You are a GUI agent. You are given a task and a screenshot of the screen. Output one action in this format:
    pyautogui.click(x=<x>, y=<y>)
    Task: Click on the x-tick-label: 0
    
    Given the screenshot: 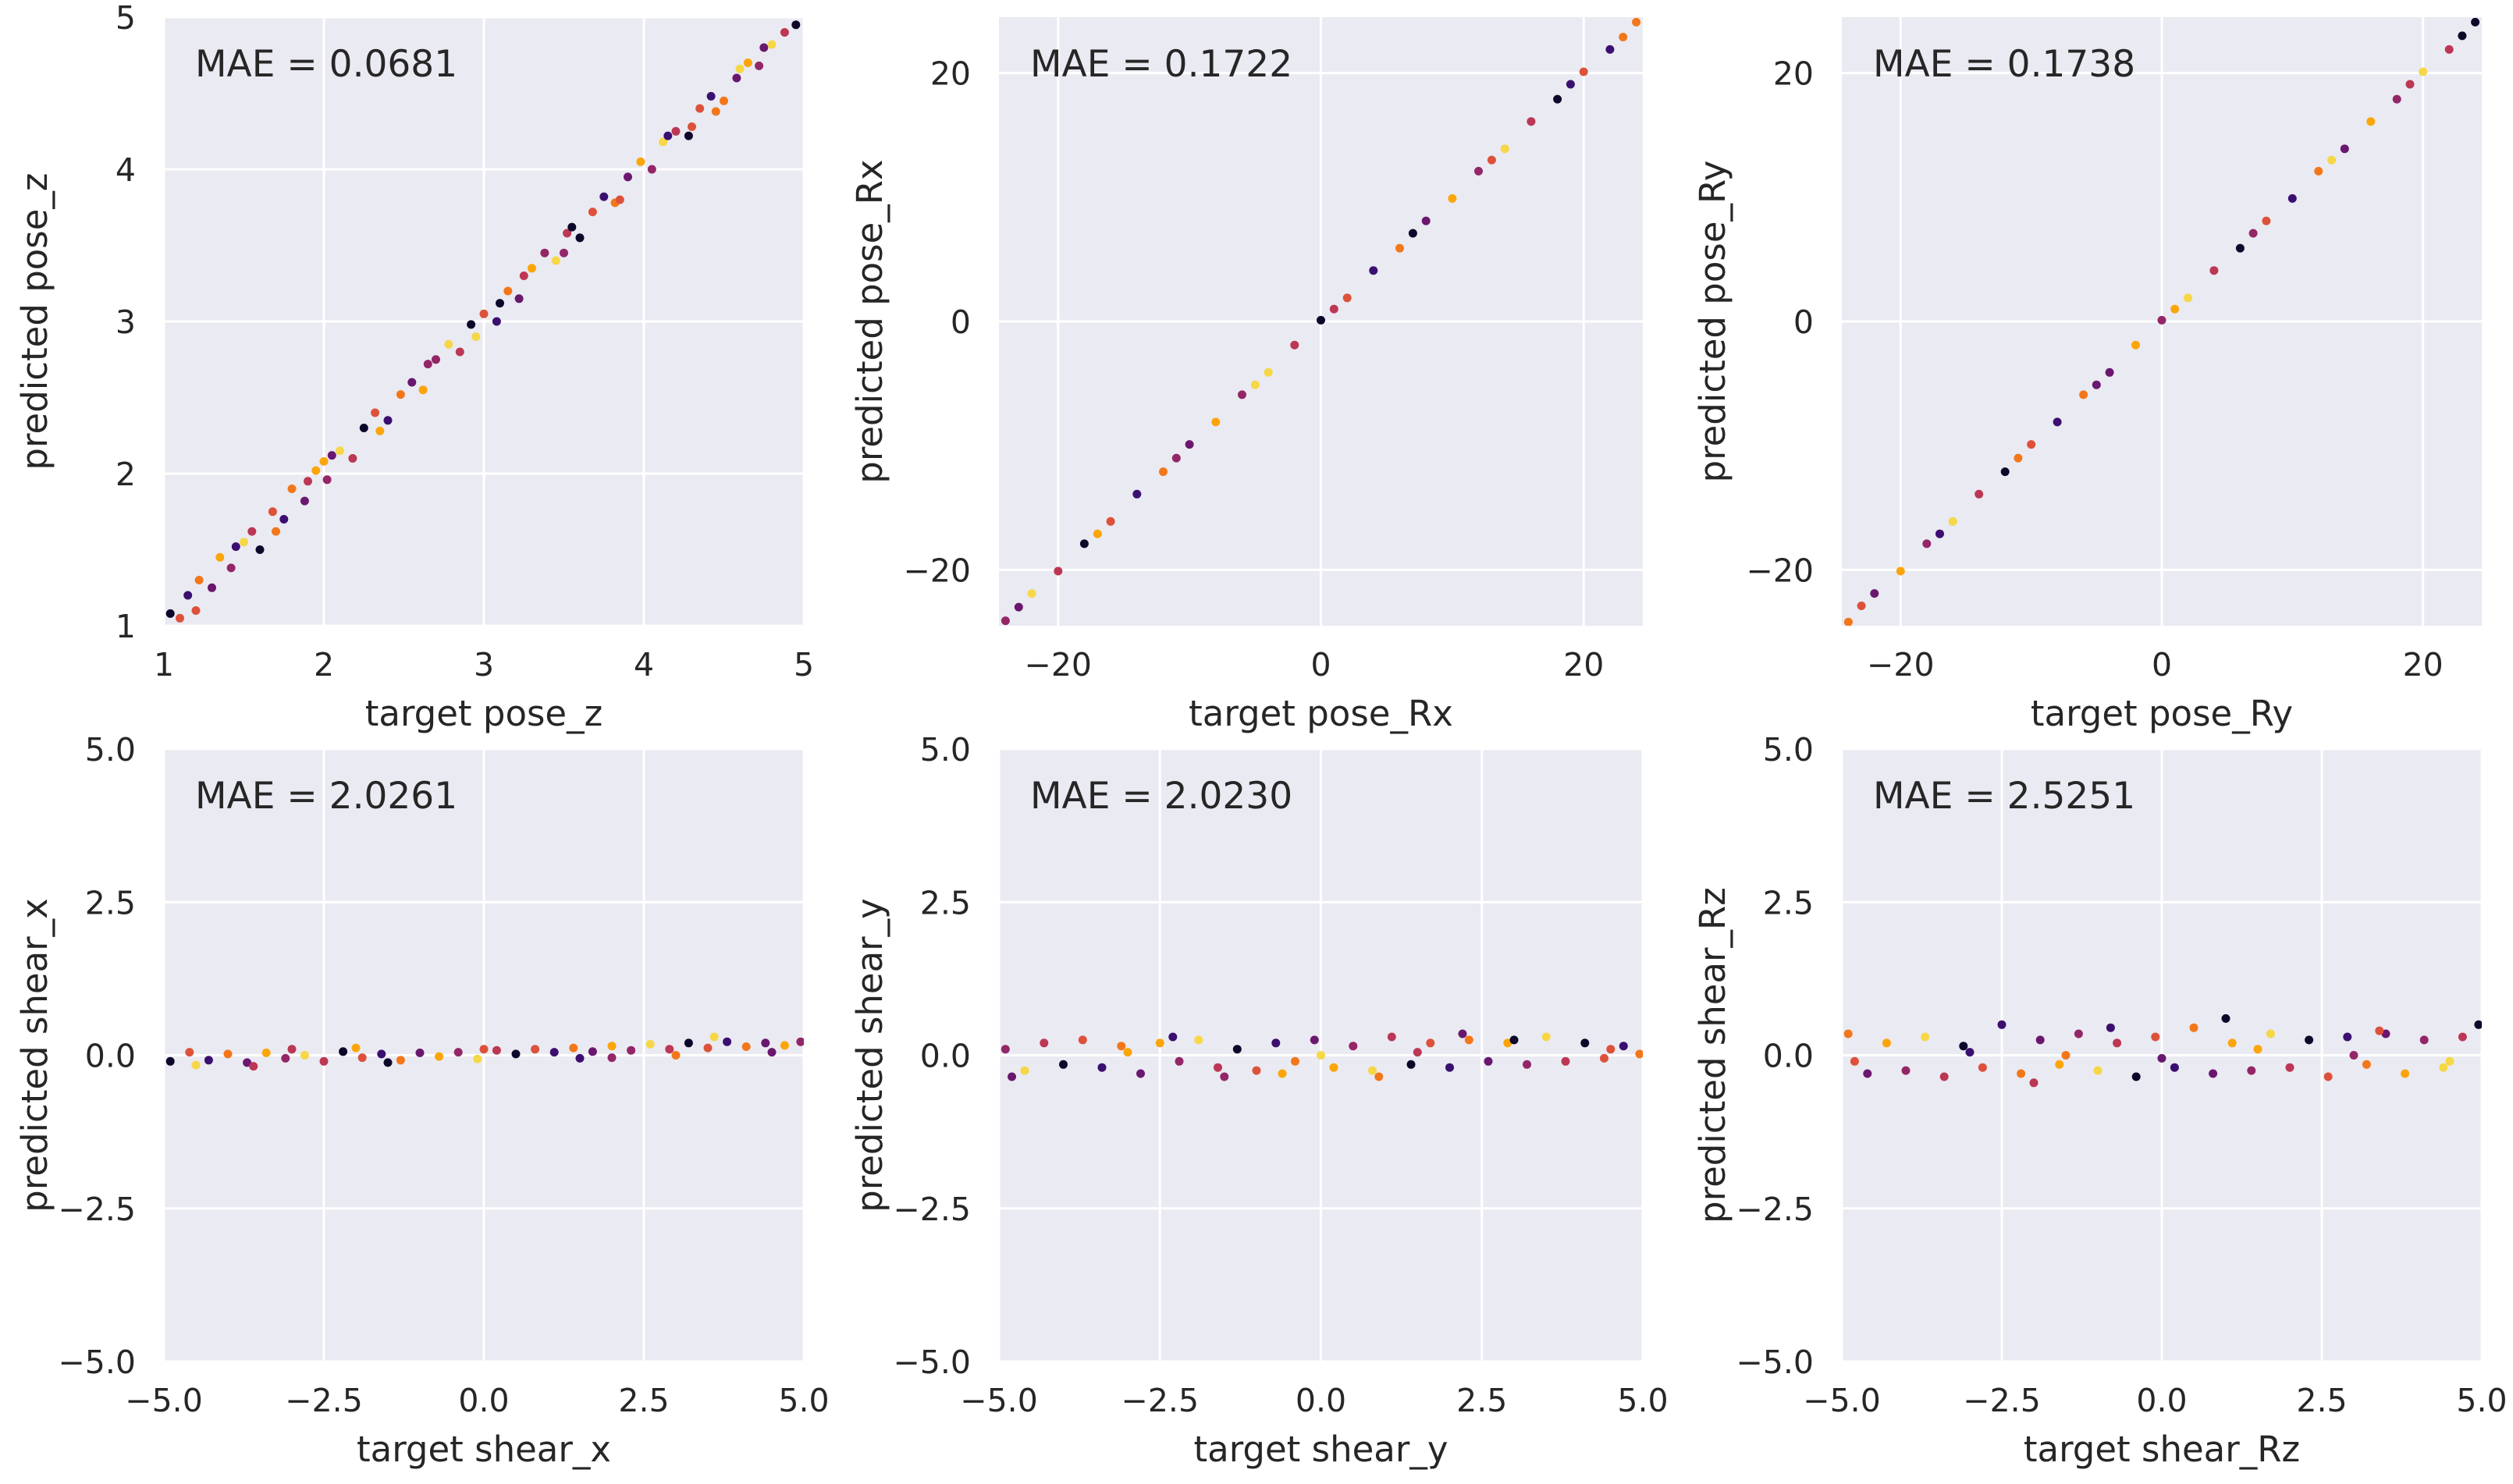 What is the action you would take?
    pyautogui.click(x=2162, y=665)
    